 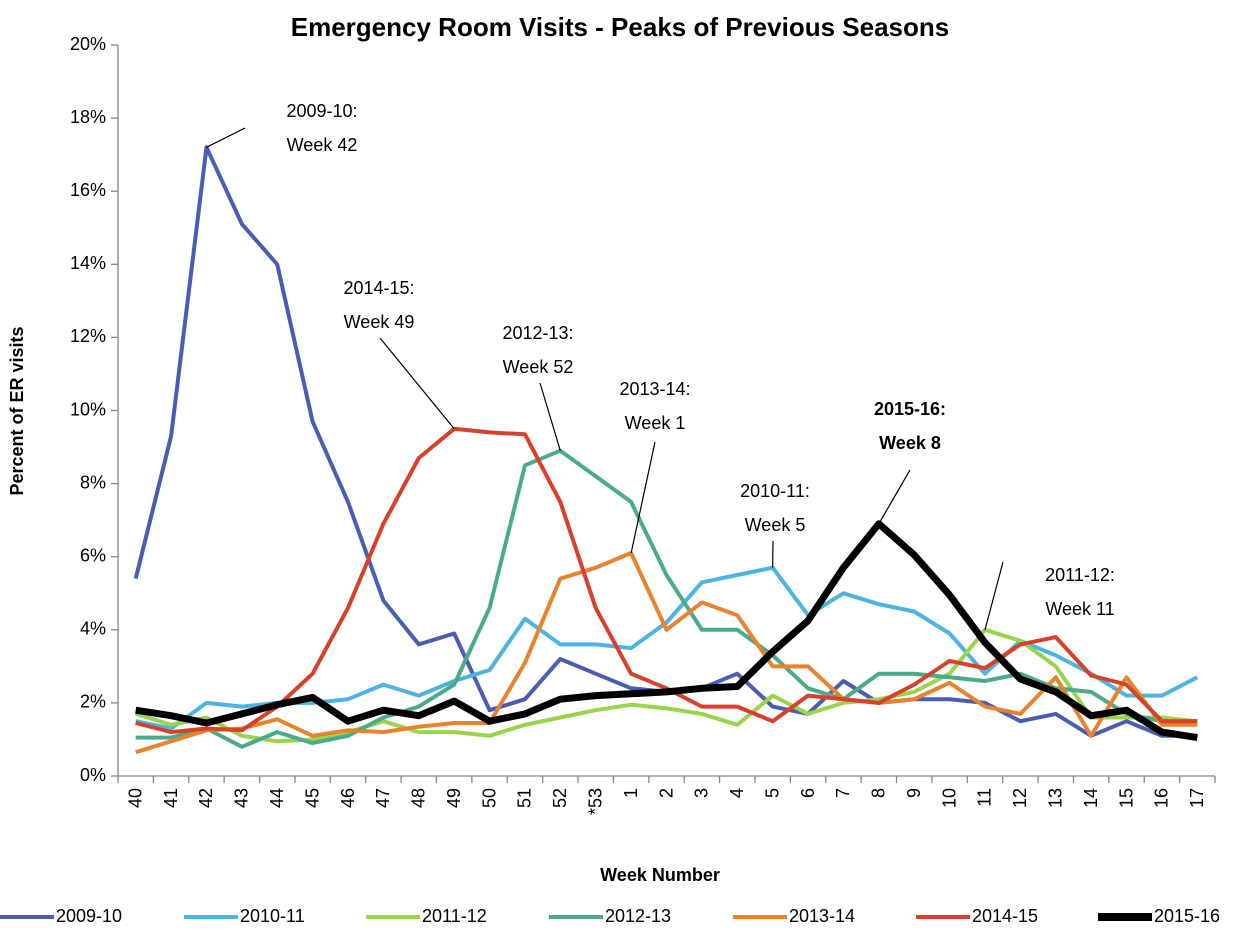 What do you see at coordinates (808, 793) in the screenshot?
I see `x-tick-label: 6` at bounding box center [808, 793].